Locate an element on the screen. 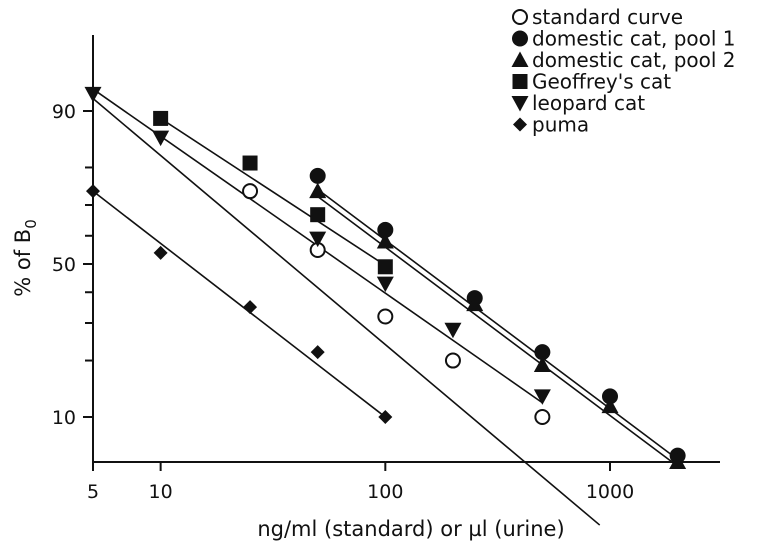 The image size is (784, 549). y-axis-label-subscript: 0 is located at coordinates (31, 224).